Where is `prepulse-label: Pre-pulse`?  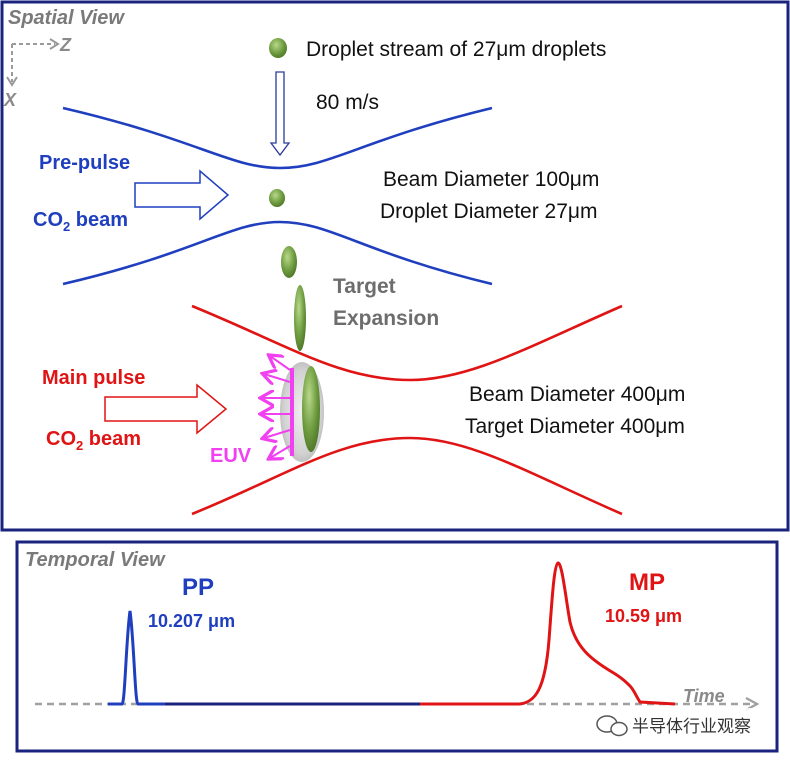
prepulse-label: Pre-pulse is located at coordinates (84, 163).